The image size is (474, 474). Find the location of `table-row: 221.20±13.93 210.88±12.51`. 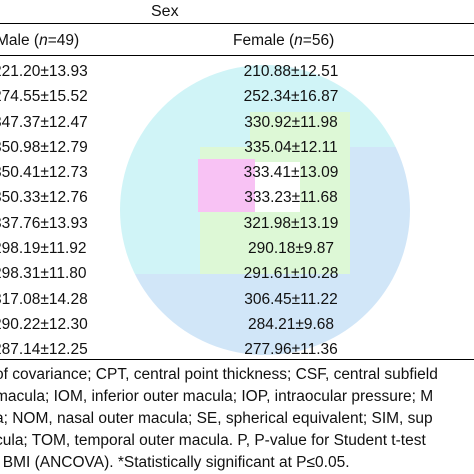

table-row: 221.20±13.93 210.88±12.51 is located at coordinates (237, 72).